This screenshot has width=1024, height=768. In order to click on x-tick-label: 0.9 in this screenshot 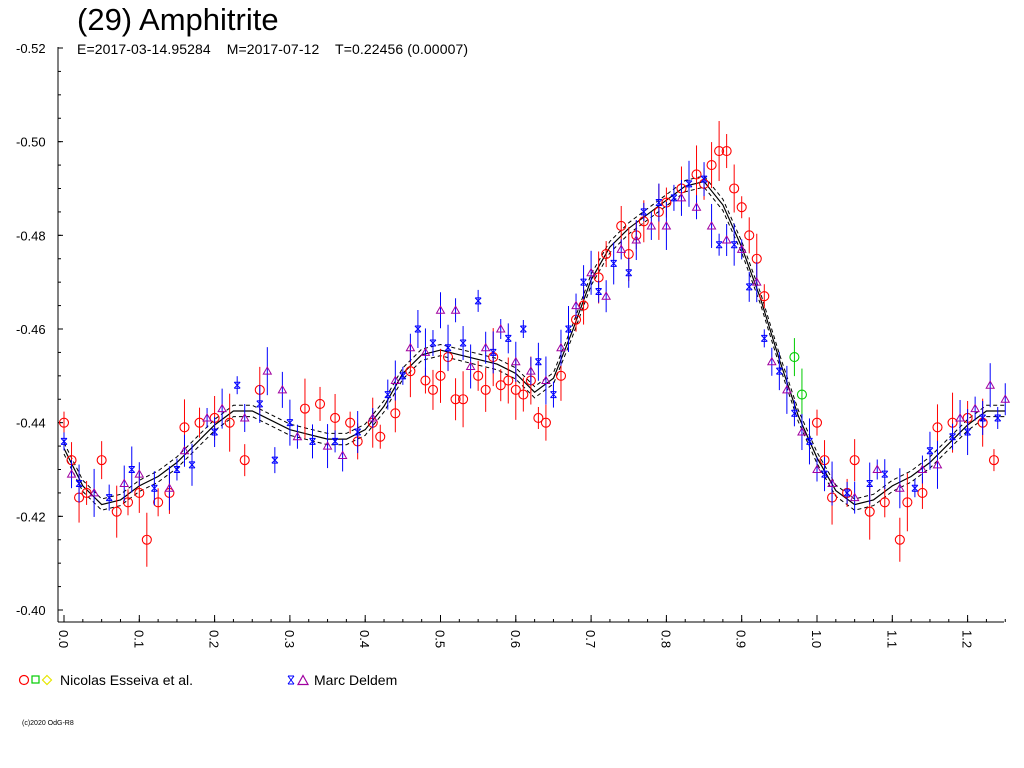, I will do `click(741, 639)`.